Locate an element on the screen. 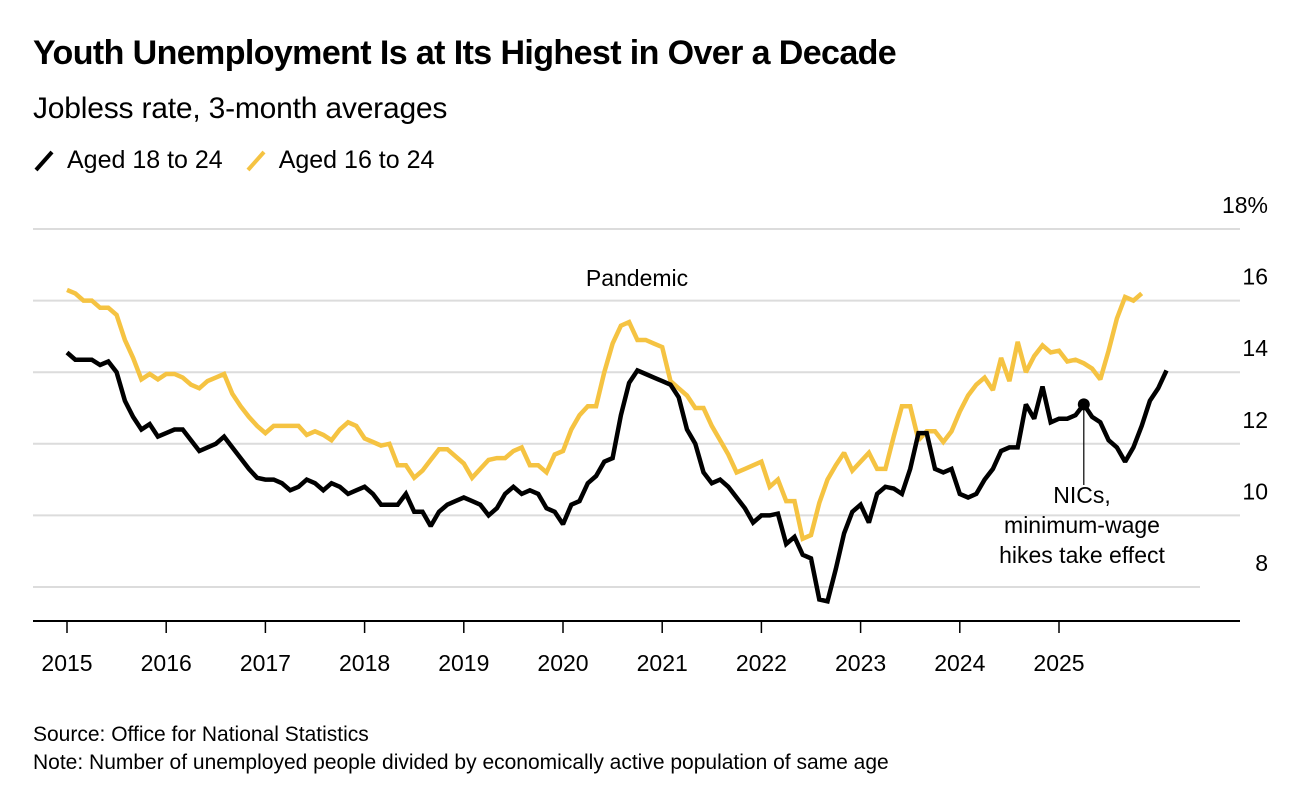 This screenshot has width=1300, height=806. y-tick-label: 12 is located at coordinates (1255, 420).